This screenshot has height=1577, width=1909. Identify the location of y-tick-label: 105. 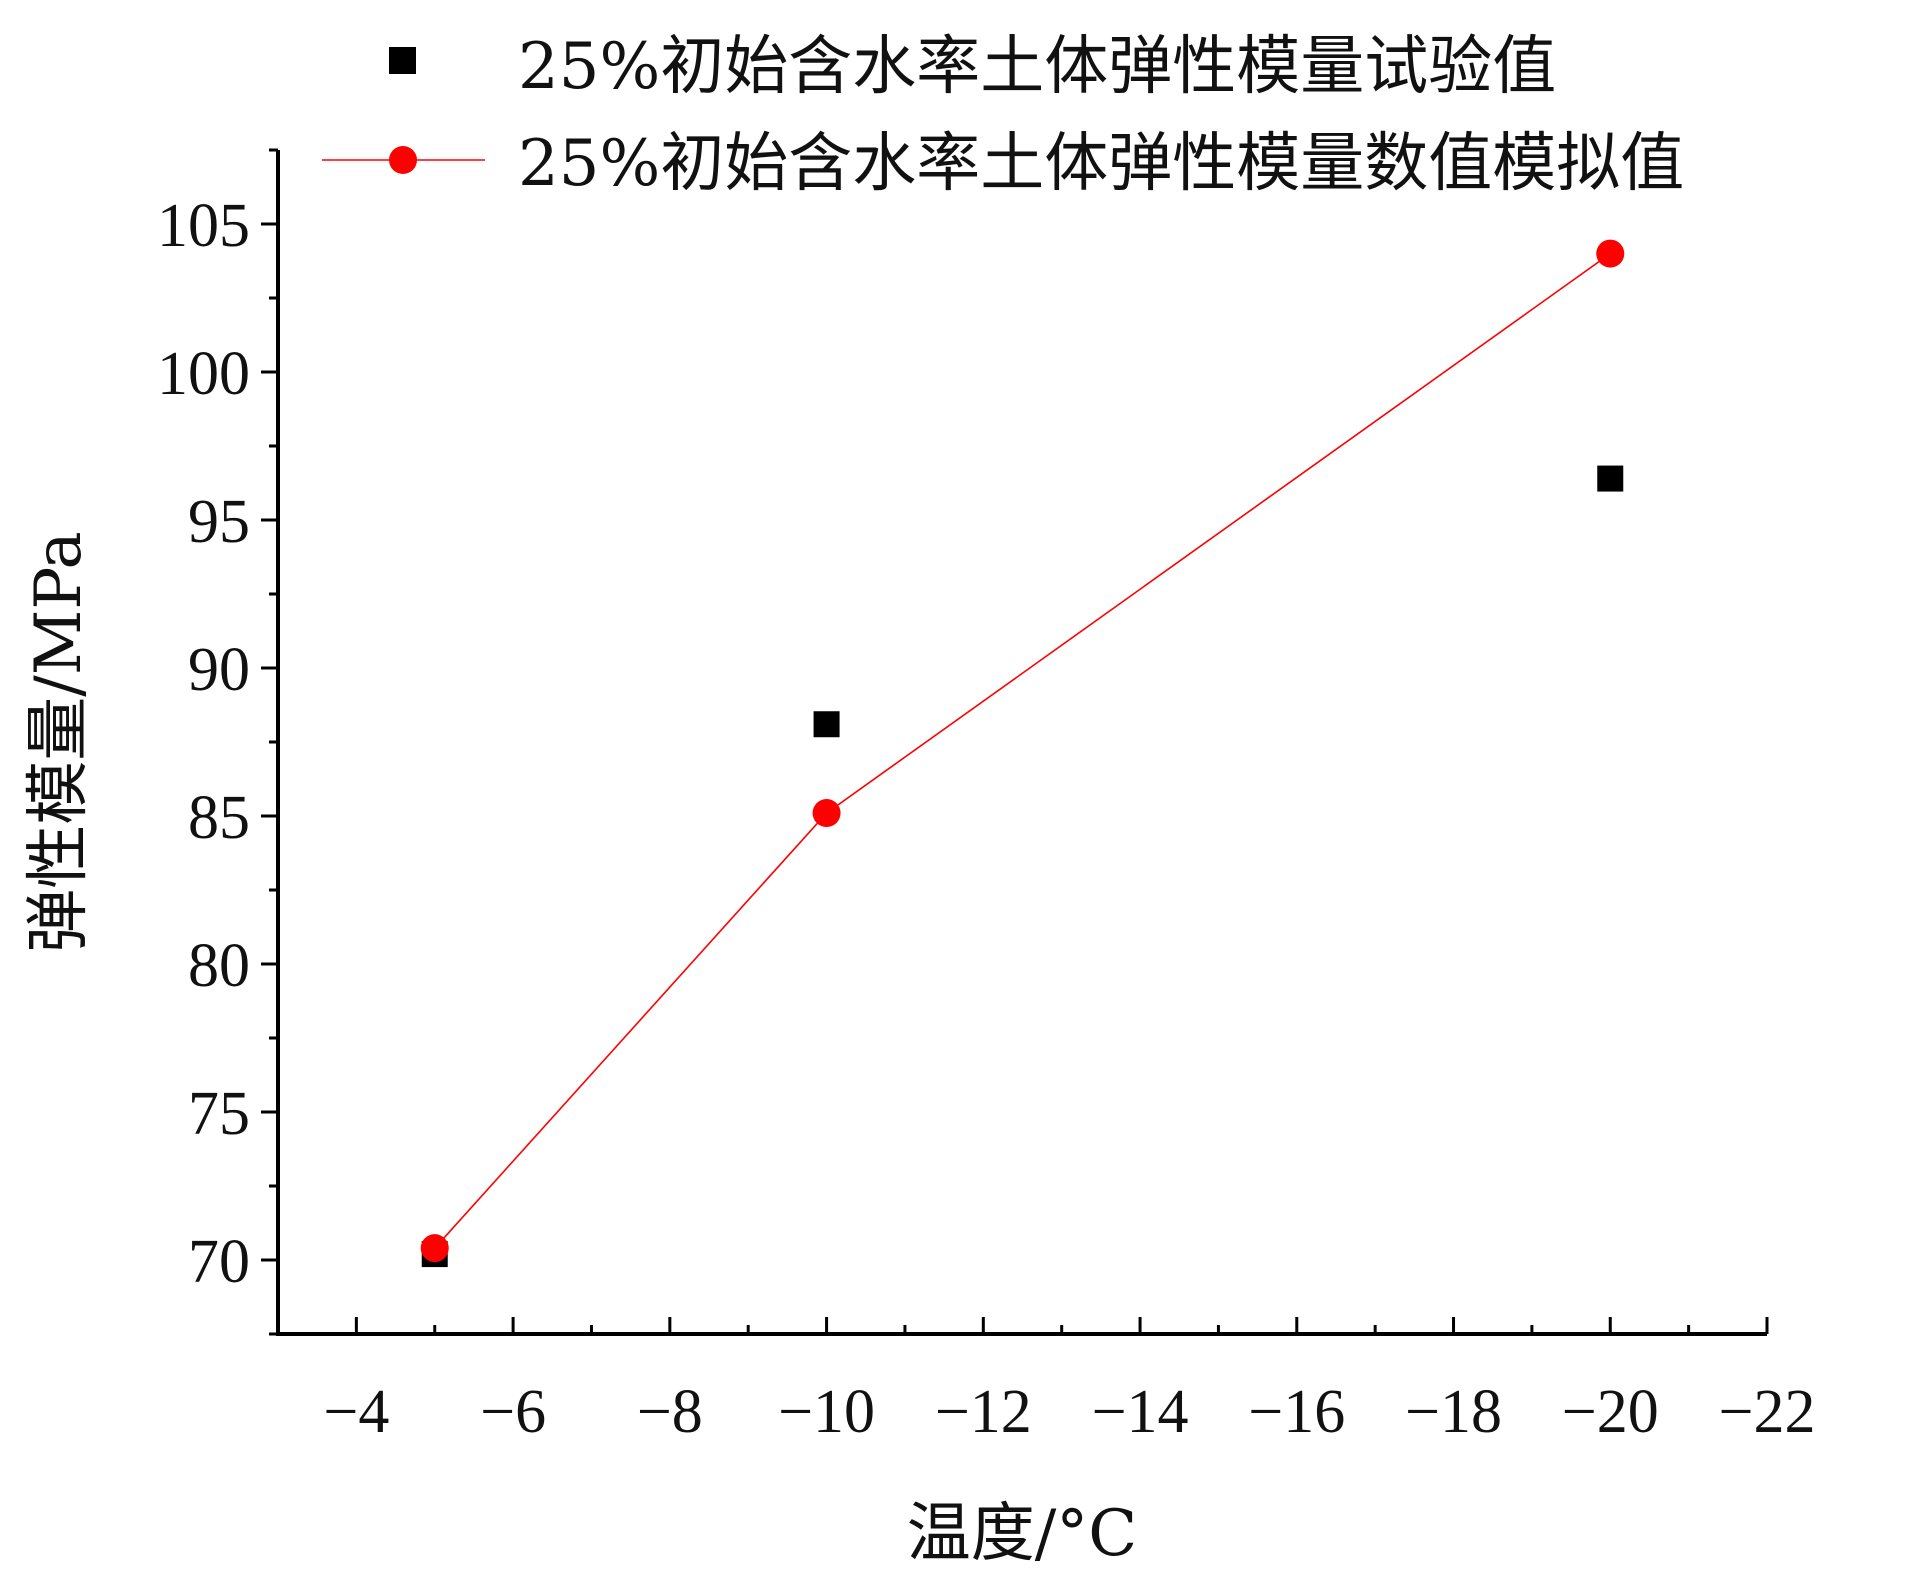
(203, 226).